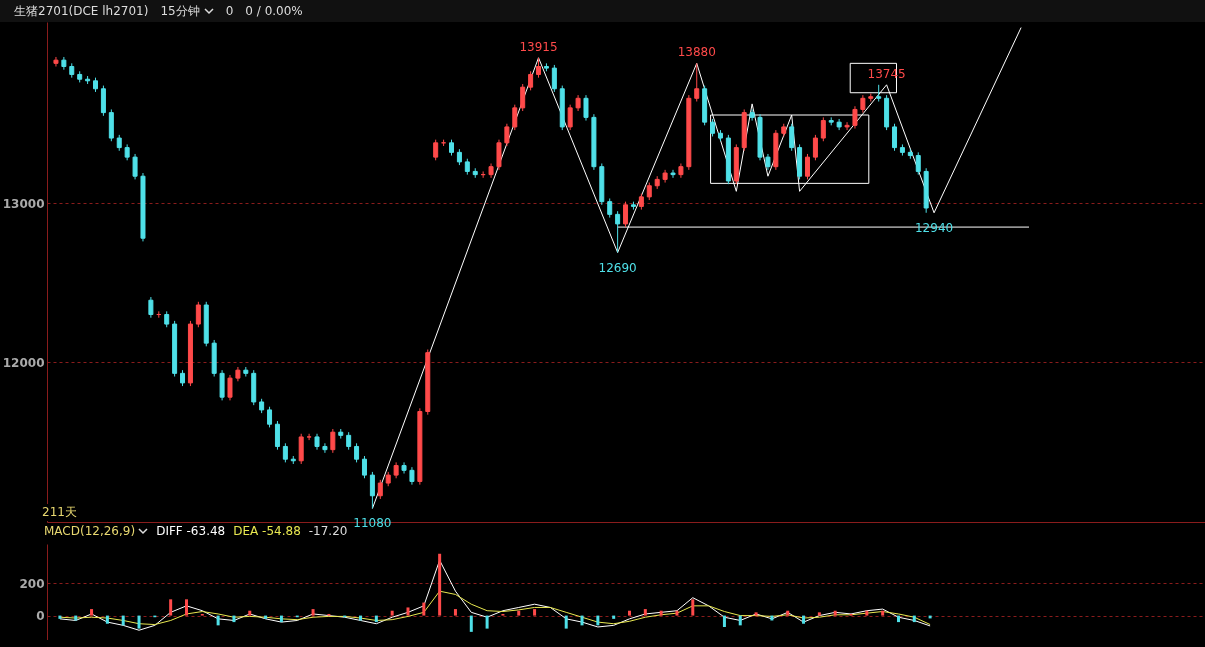 Image resolution: width=1205 pixels, height=647 pixels. Describe the element at coordinates (617, 267) in the screenshot. I see `data-label: 12690` at that location.